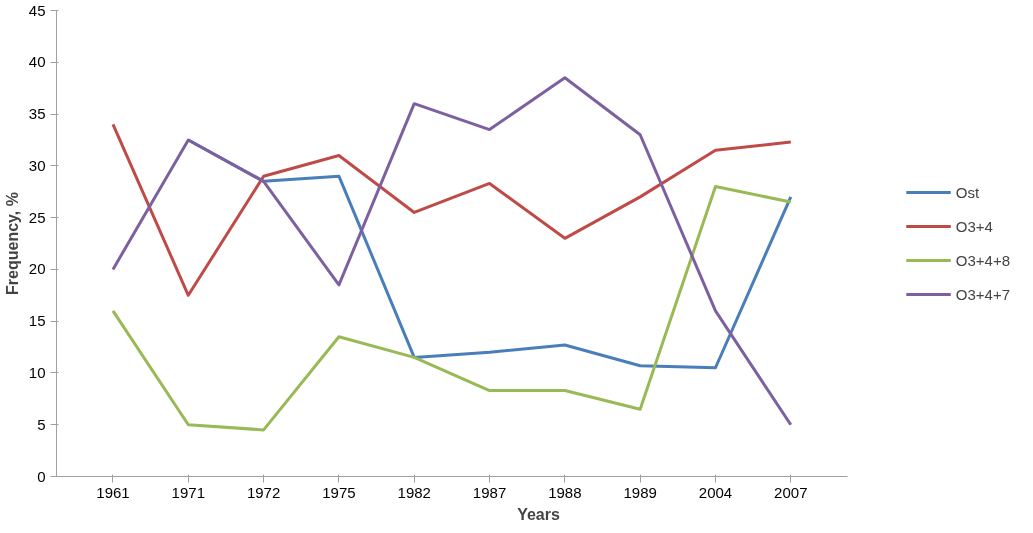 The height and width of the screenshot is (533, 1033). What do you see at coordinates (37, 321) in the screenshot?
I see `y-tick-label: 15` at bounding box center [37, 321].